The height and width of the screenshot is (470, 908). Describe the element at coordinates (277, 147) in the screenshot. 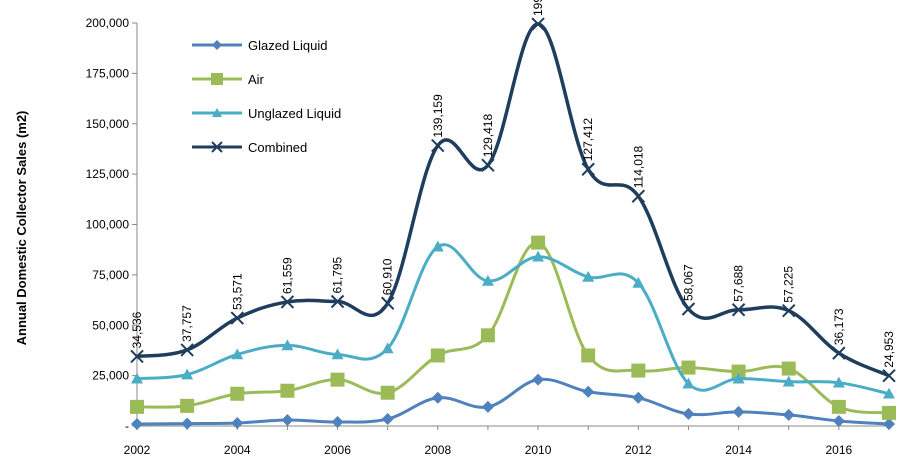

I see `legend-label: Combined` at that location.